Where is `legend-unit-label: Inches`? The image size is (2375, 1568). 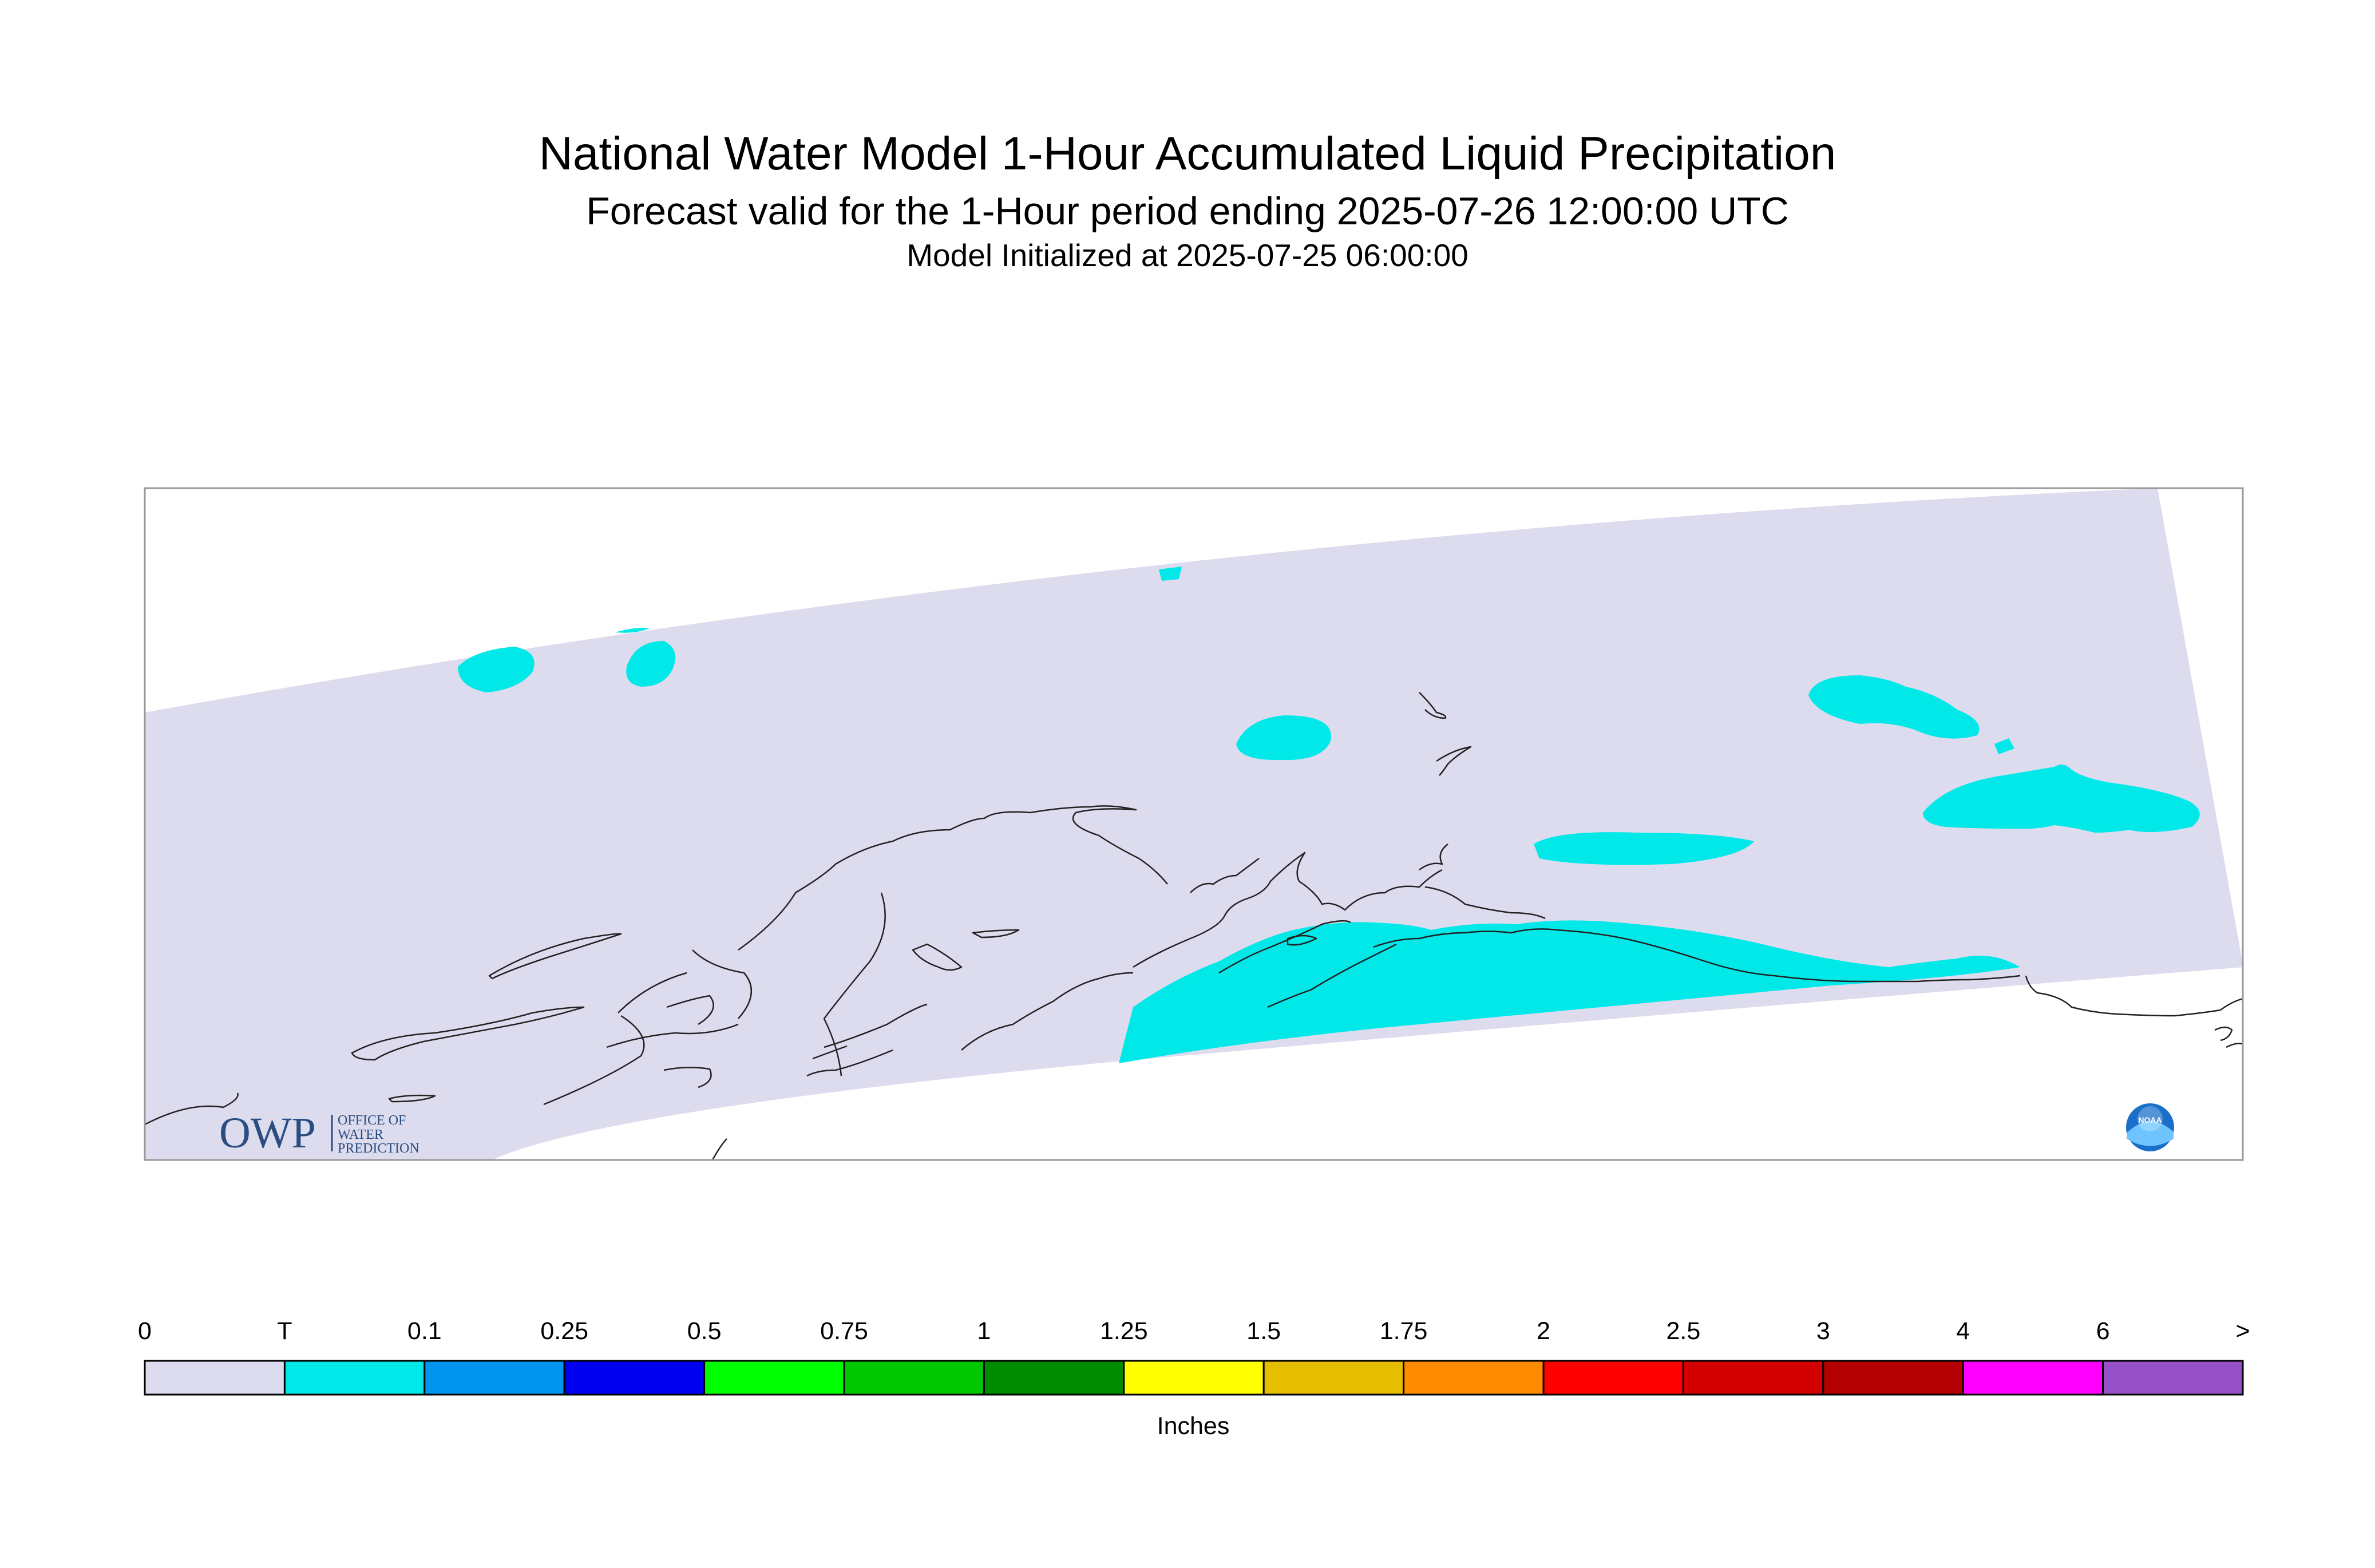
legend-unit-label: Inches is located at coordinates (1194, 1426).